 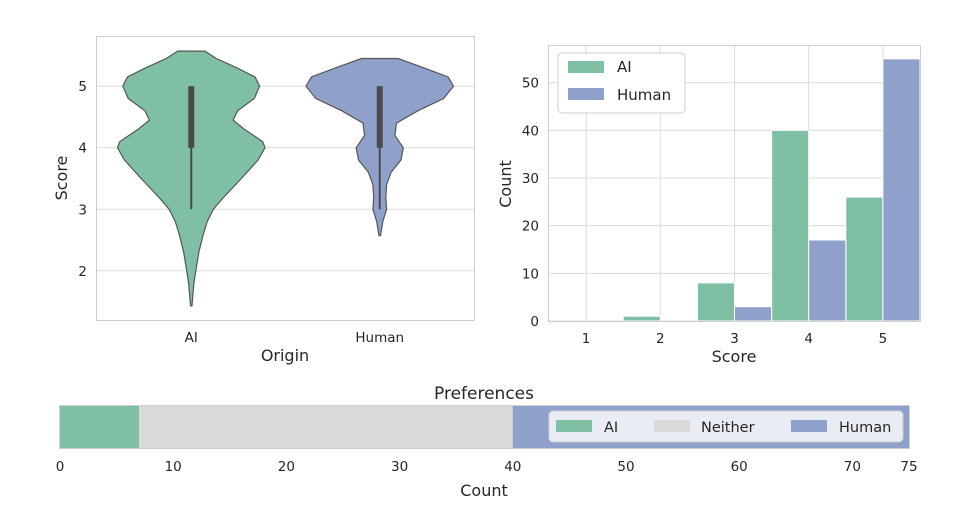 What do you see at coordinates (82, 149) in the screenshot?
I see `violin-y-tick-label: 4` at bounding box center [82, 149].